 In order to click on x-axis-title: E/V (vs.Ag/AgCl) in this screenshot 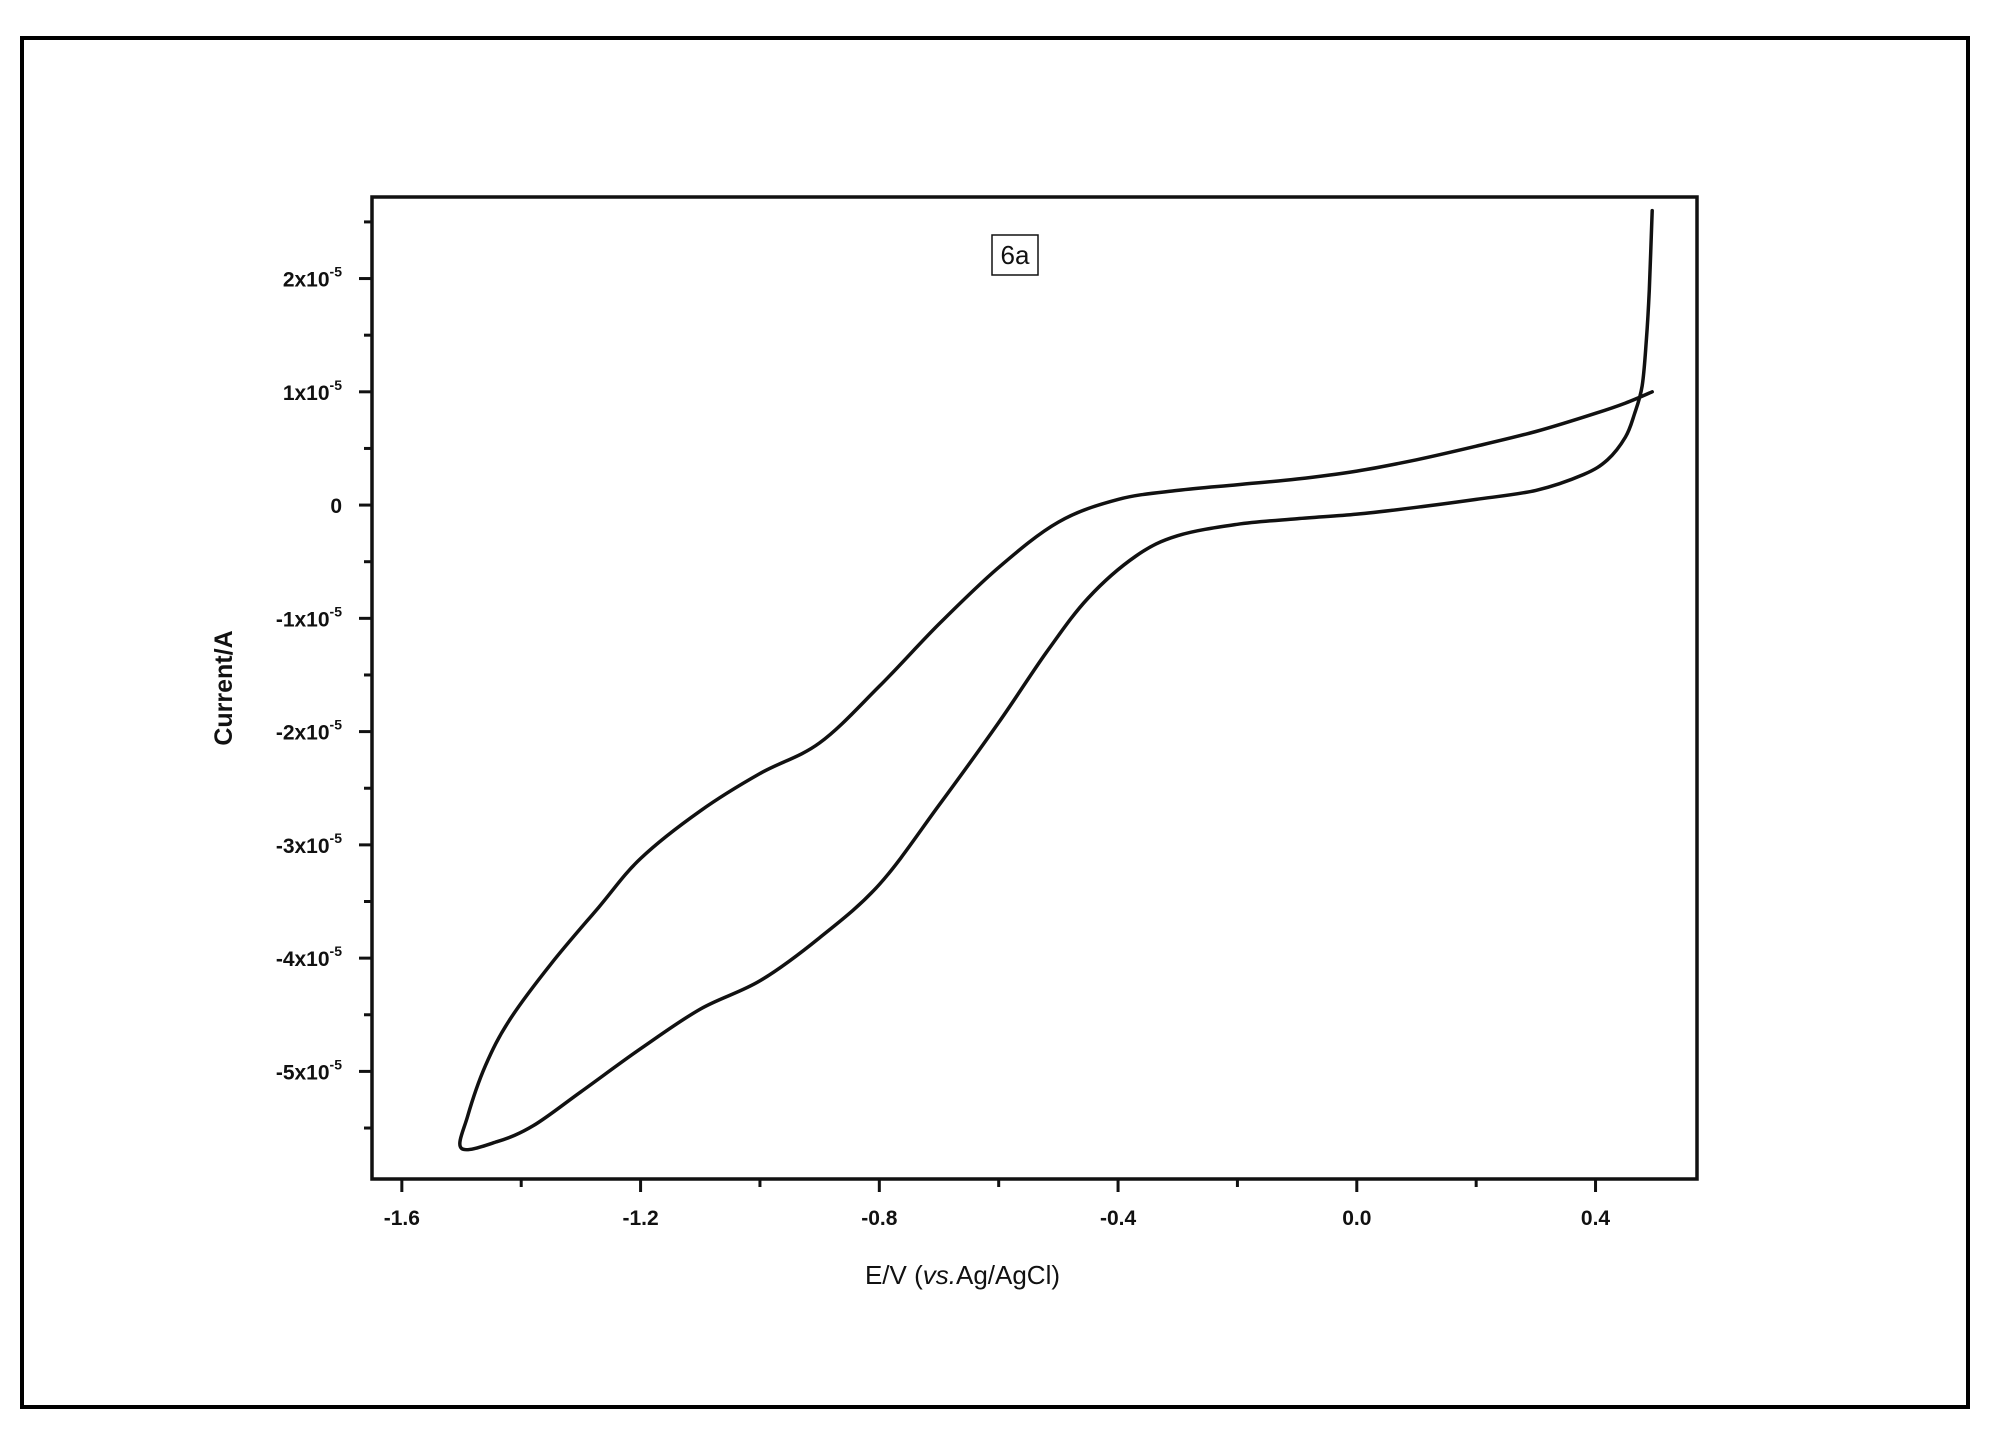, I will do `click(962, 1275)`.